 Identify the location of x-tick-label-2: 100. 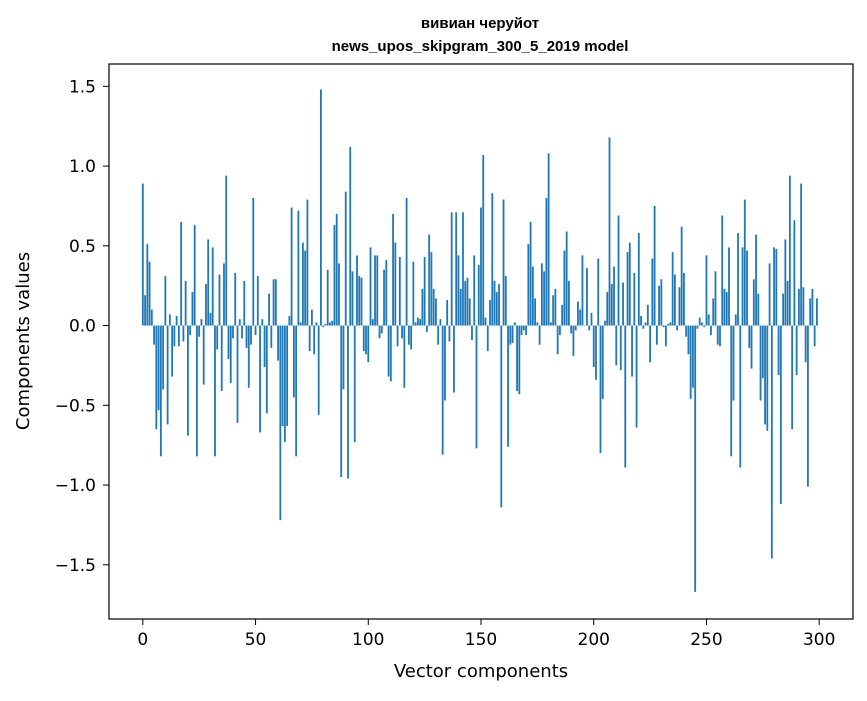
(368, 640).